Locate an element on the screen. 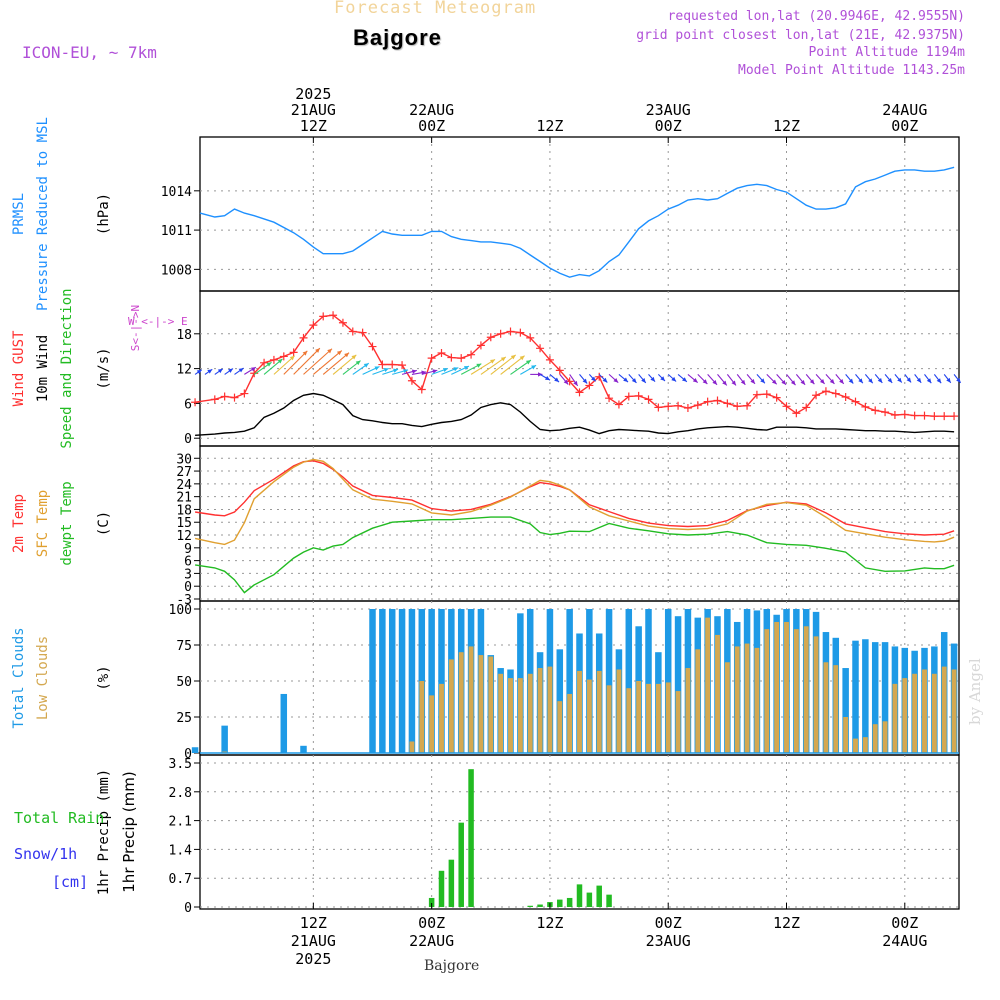  y-tick-label: 0.7 is located at coordinates (180, 879).